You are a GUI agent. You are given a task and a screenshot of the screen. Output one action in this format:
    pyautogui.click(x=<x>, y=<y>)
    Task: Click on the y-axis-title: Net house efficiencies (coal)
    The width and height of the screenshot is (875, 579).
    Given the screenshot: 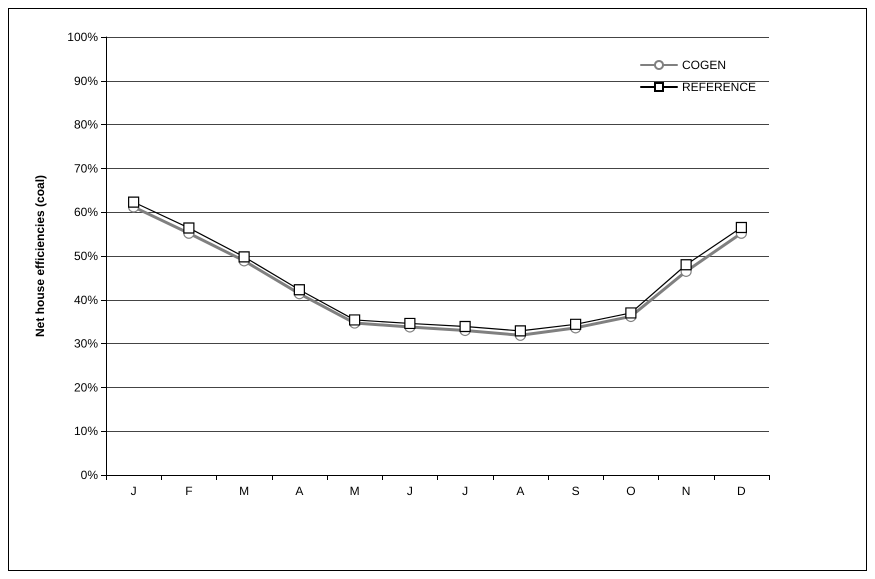 What is the action you would take?
    pyautogui.click(x=40, y=256)
    